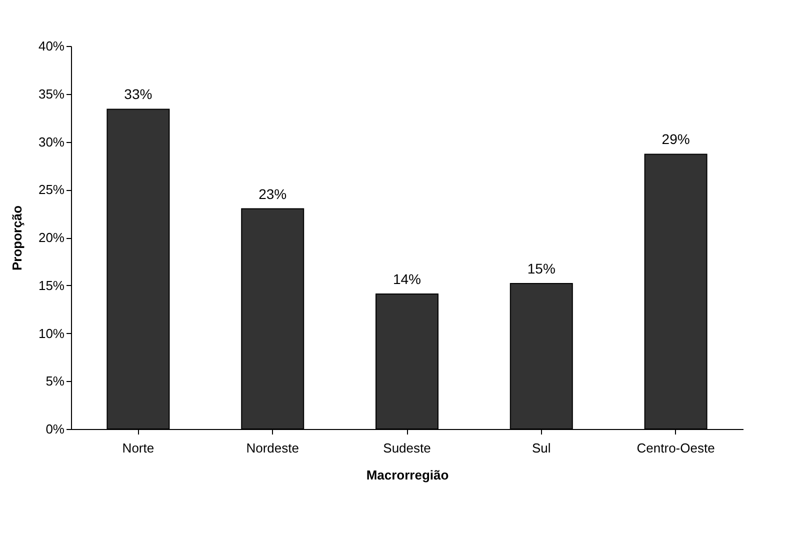 Image resolution: width=806 pixels, height=533 pixels. I want to click on x-tick-label: Sul, so click(541, 448).